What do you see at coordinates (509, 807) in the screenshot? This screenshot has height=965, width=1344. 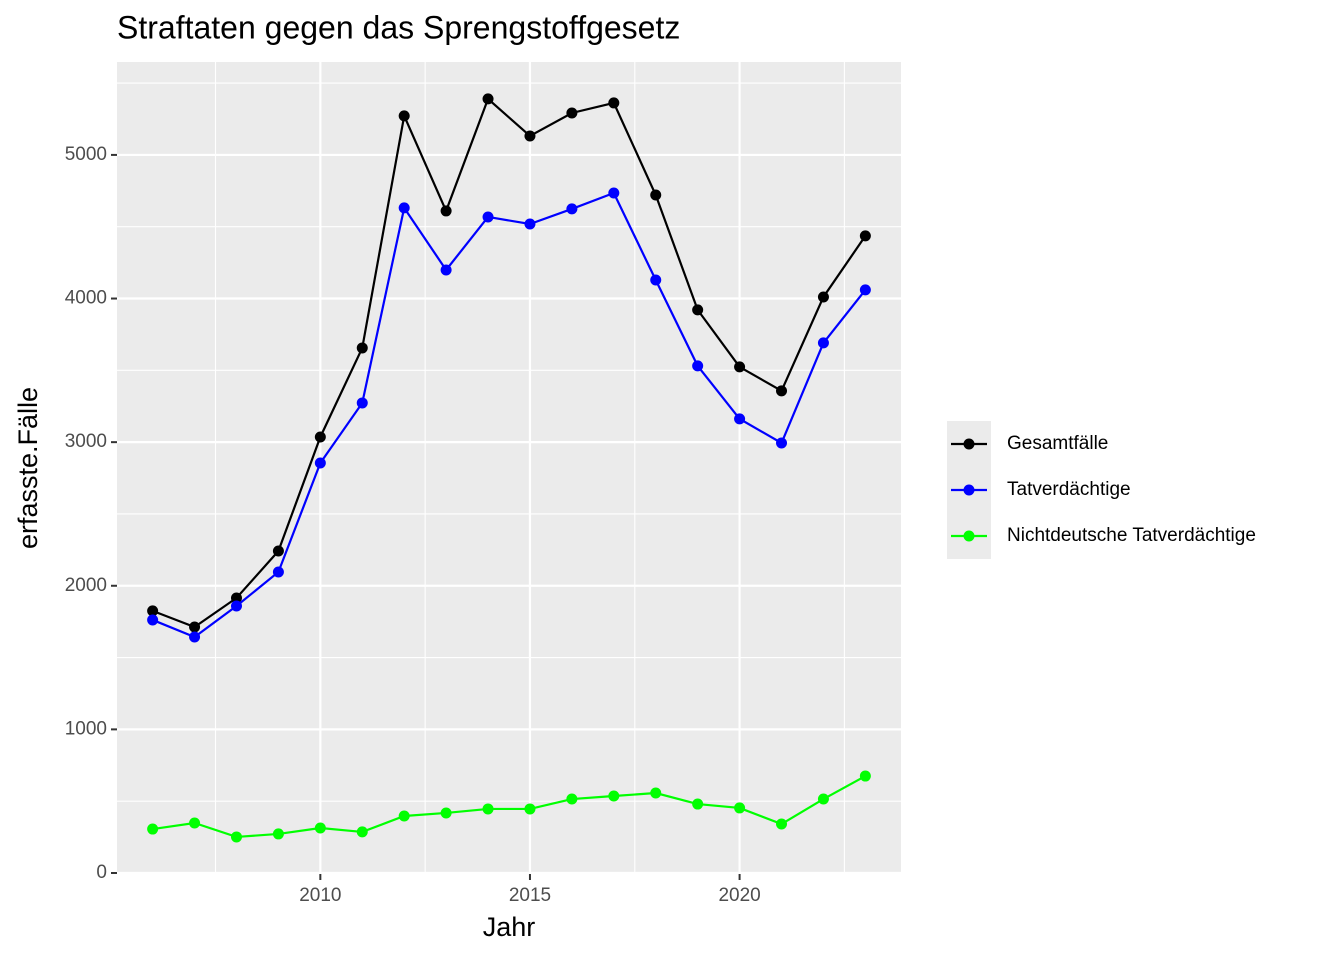 I see `series-line` at bounding box center [509, 807].